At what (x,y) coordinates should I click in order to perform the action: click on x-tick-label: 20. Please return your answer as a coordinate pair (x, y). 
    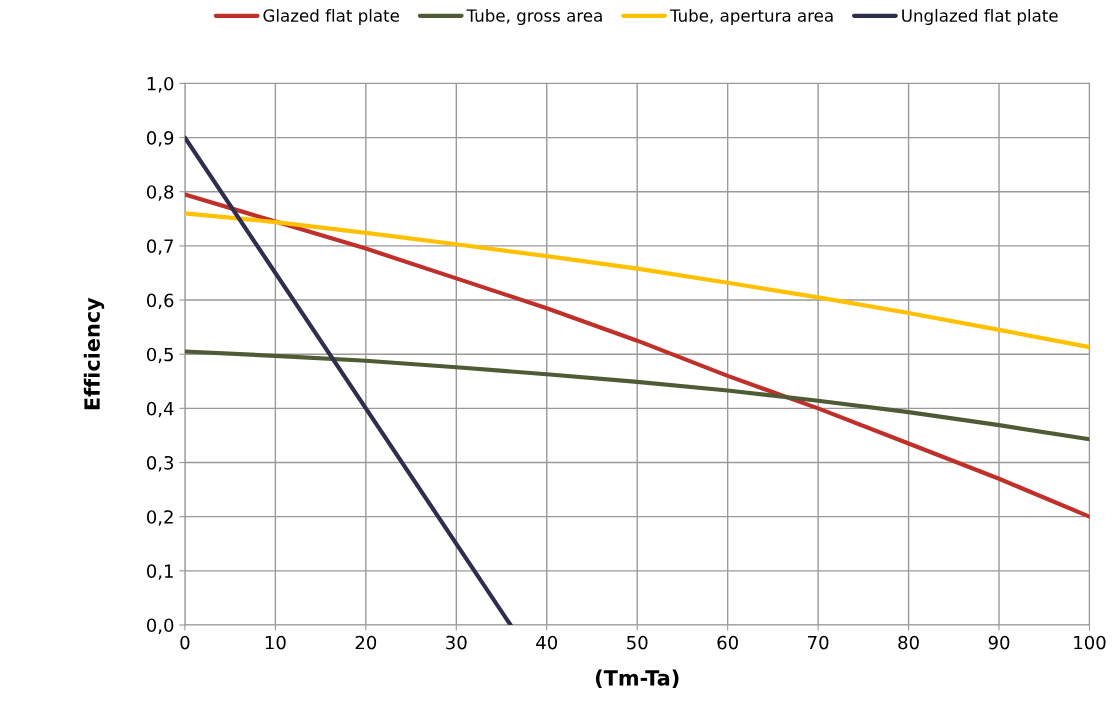
    Looking at the image, I should click on (366, 642).